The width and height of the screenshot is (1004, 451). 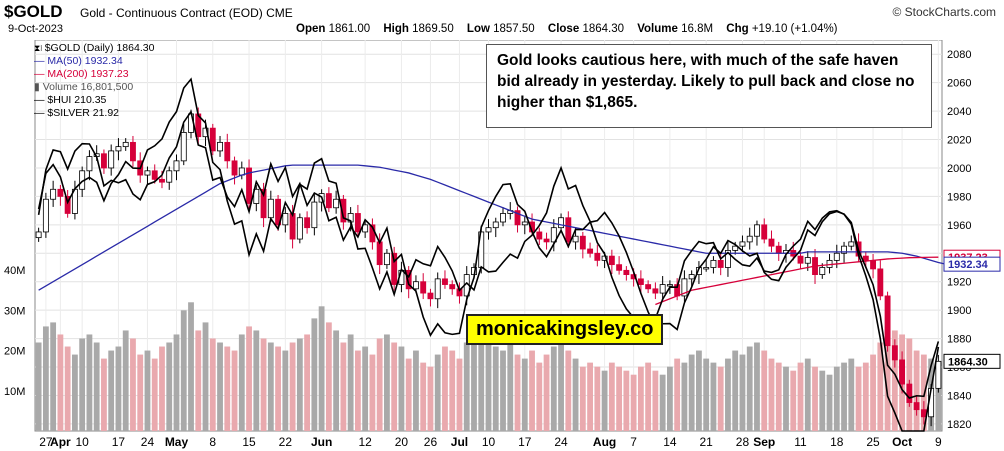 I want to click on ma50-last-flag-label: 1932.34, so click(x=968, y=265).